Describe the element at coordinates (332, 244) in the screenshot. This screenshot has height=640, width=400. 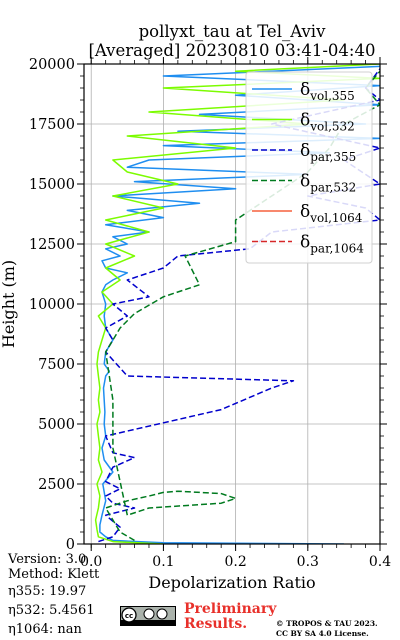
I see `legend-label: δpar,1064` at that location.